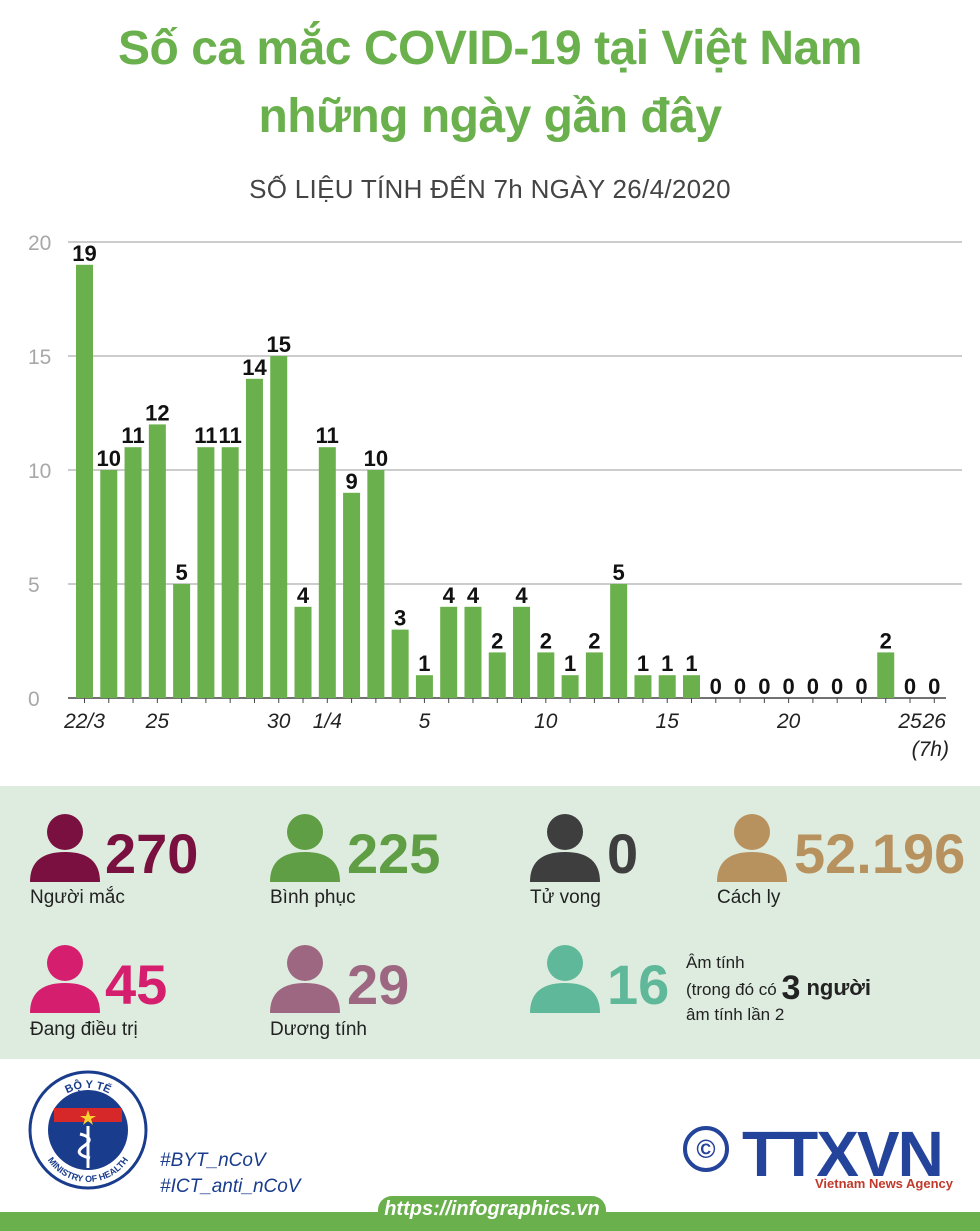 This screenshot has width=980, height=1231. What do you see at coordinates (884, 1183) in the screenshot?
I see `agency-subtitle: Vietnam News Agency` at bounding box center [884, 1183].